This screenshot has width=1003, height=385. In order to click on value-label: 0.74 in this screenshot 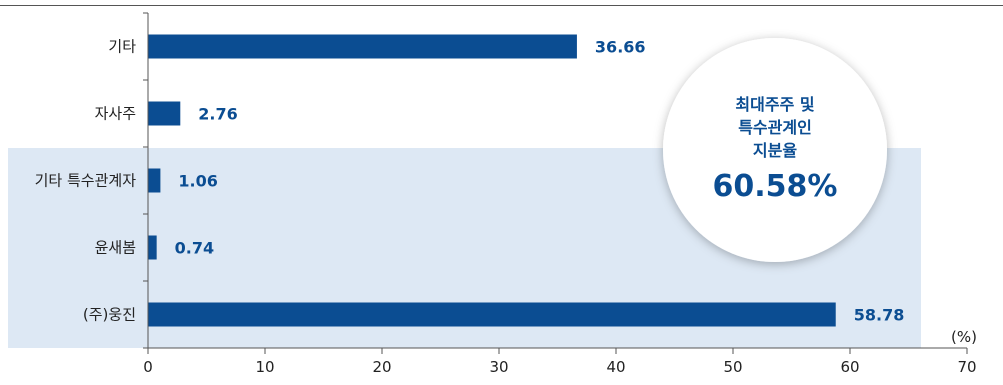, I will do `click(194, 248)`.